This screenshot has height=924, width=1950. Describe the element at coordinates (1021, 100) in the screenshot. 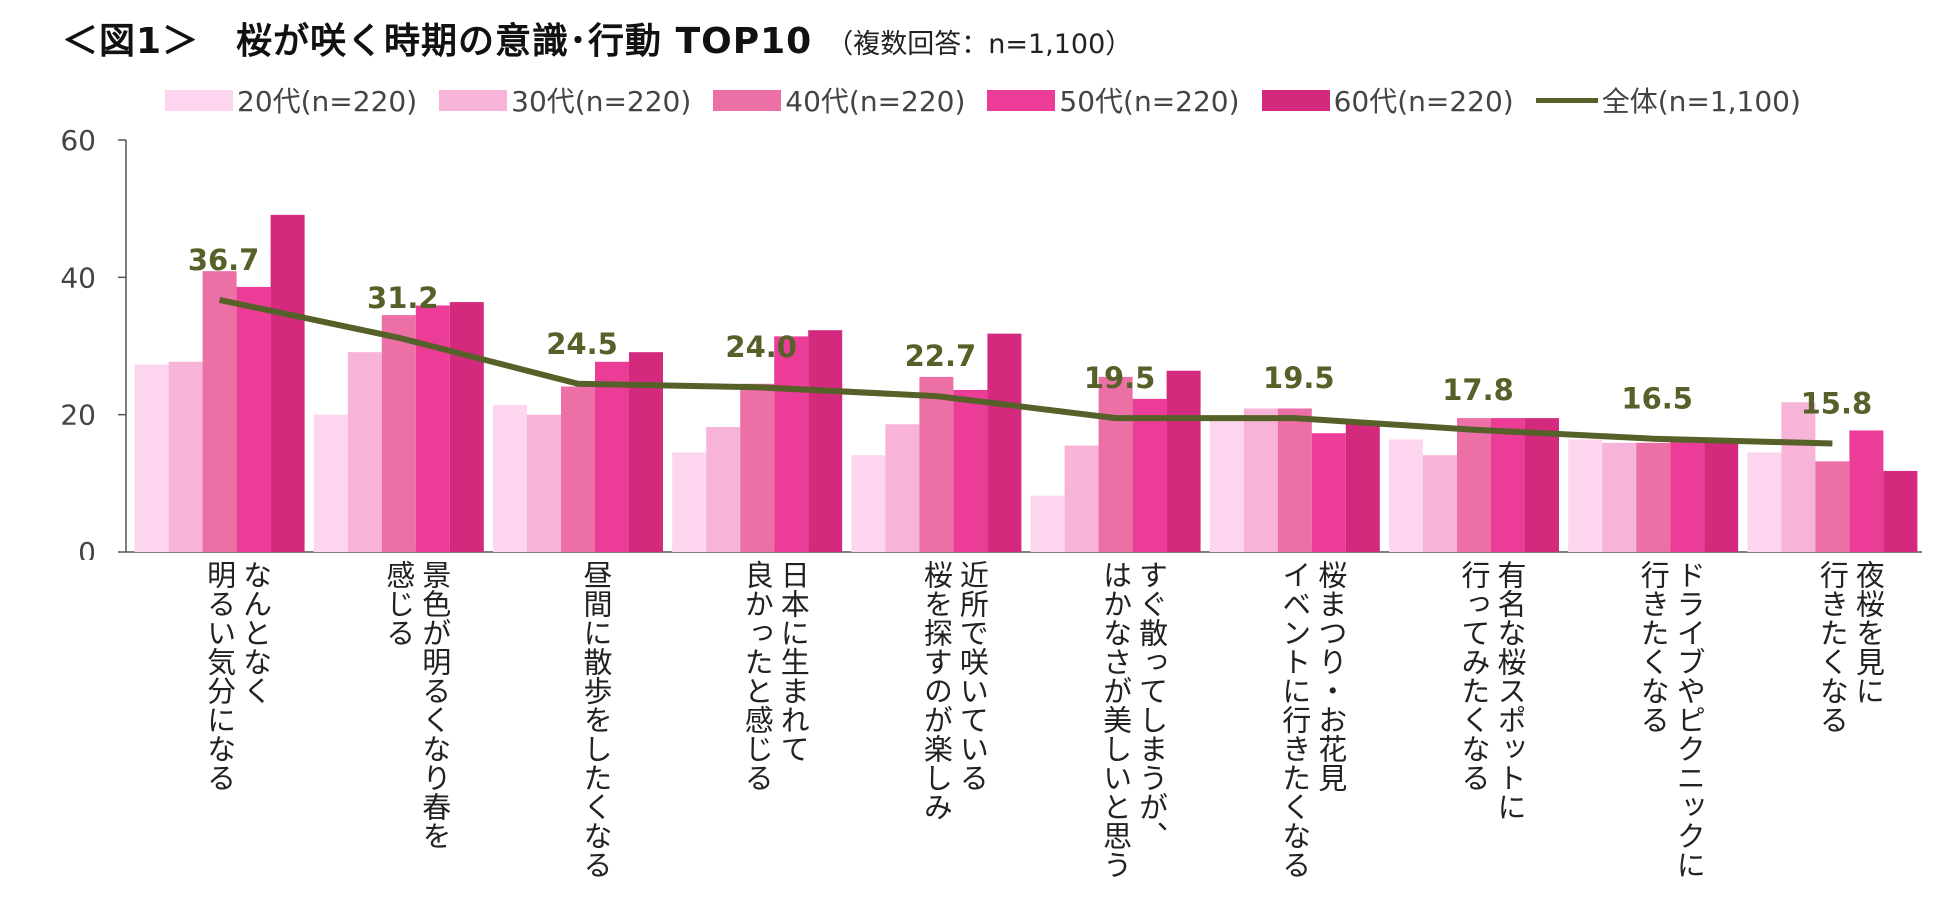

I see `legend-swatch-50s` at that location.